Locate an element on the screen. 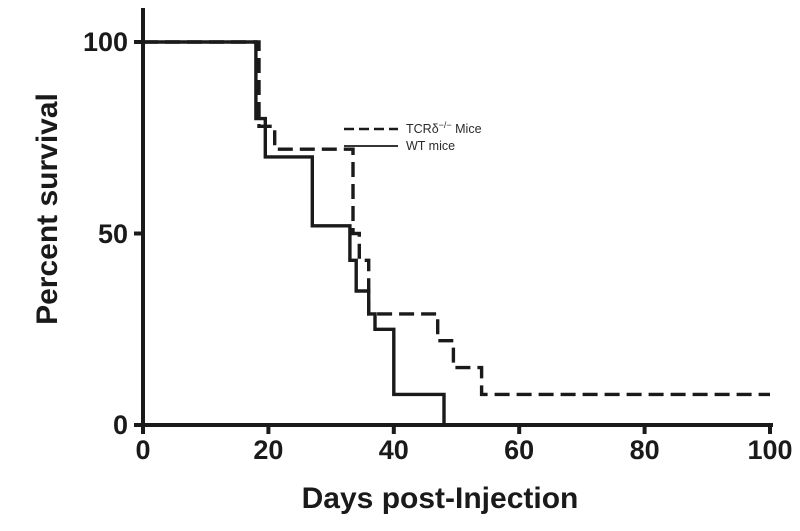 This screenshot has width=800, height=531. solid-line-sample-icon is located at coordinates (371, 145).